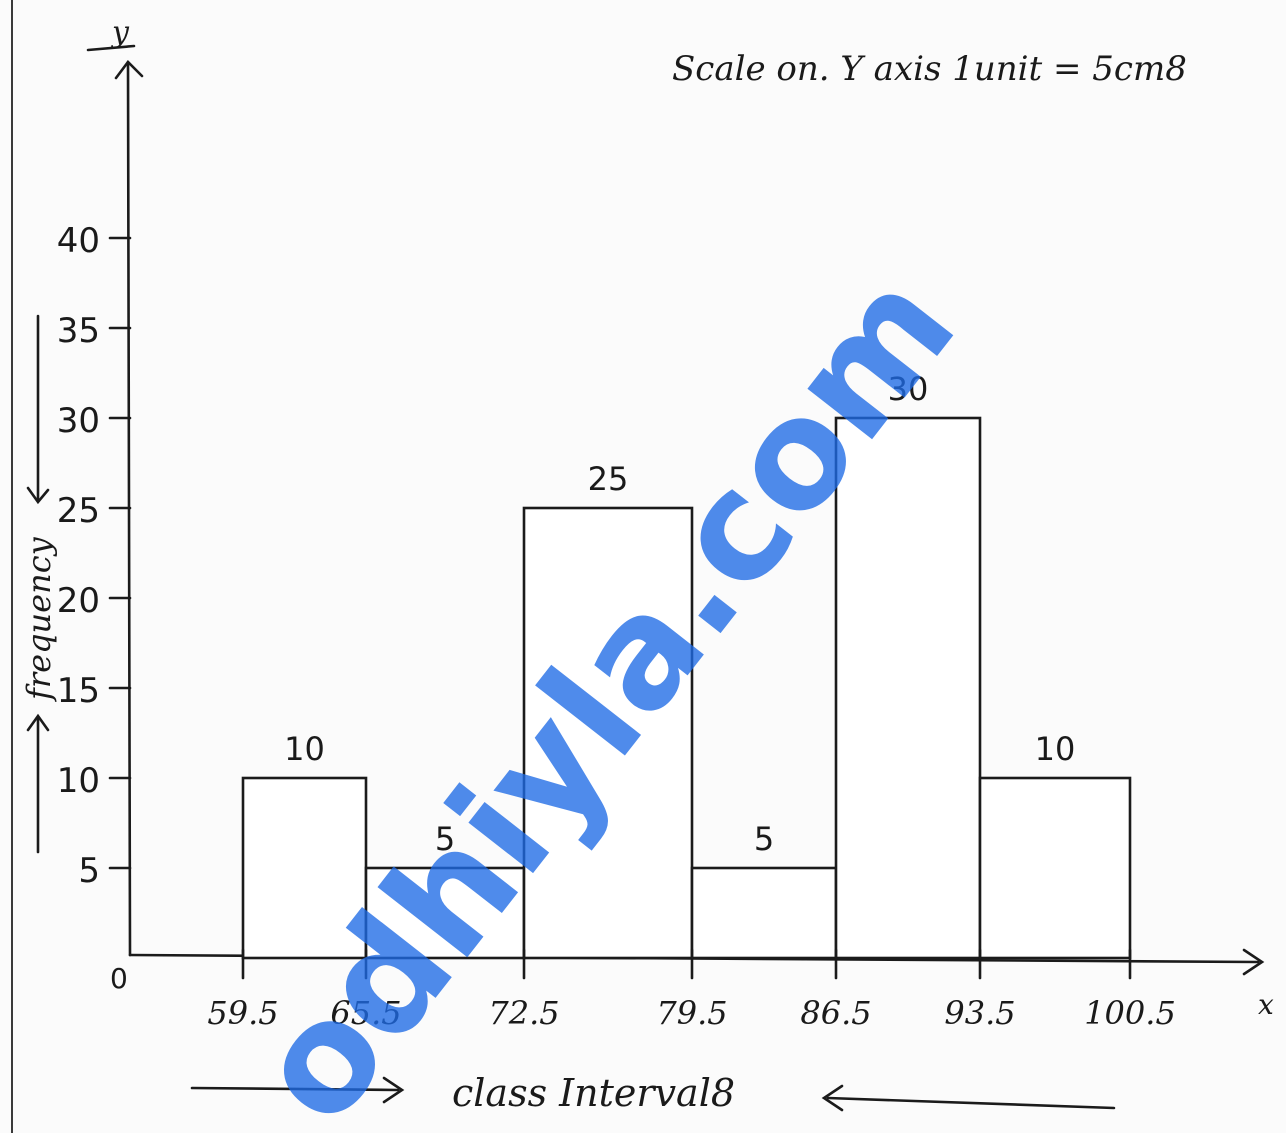 The width and height of the screenshot is (1286, 1133). I want to click on x-label-arrowhead-right, so click(832, 1098).